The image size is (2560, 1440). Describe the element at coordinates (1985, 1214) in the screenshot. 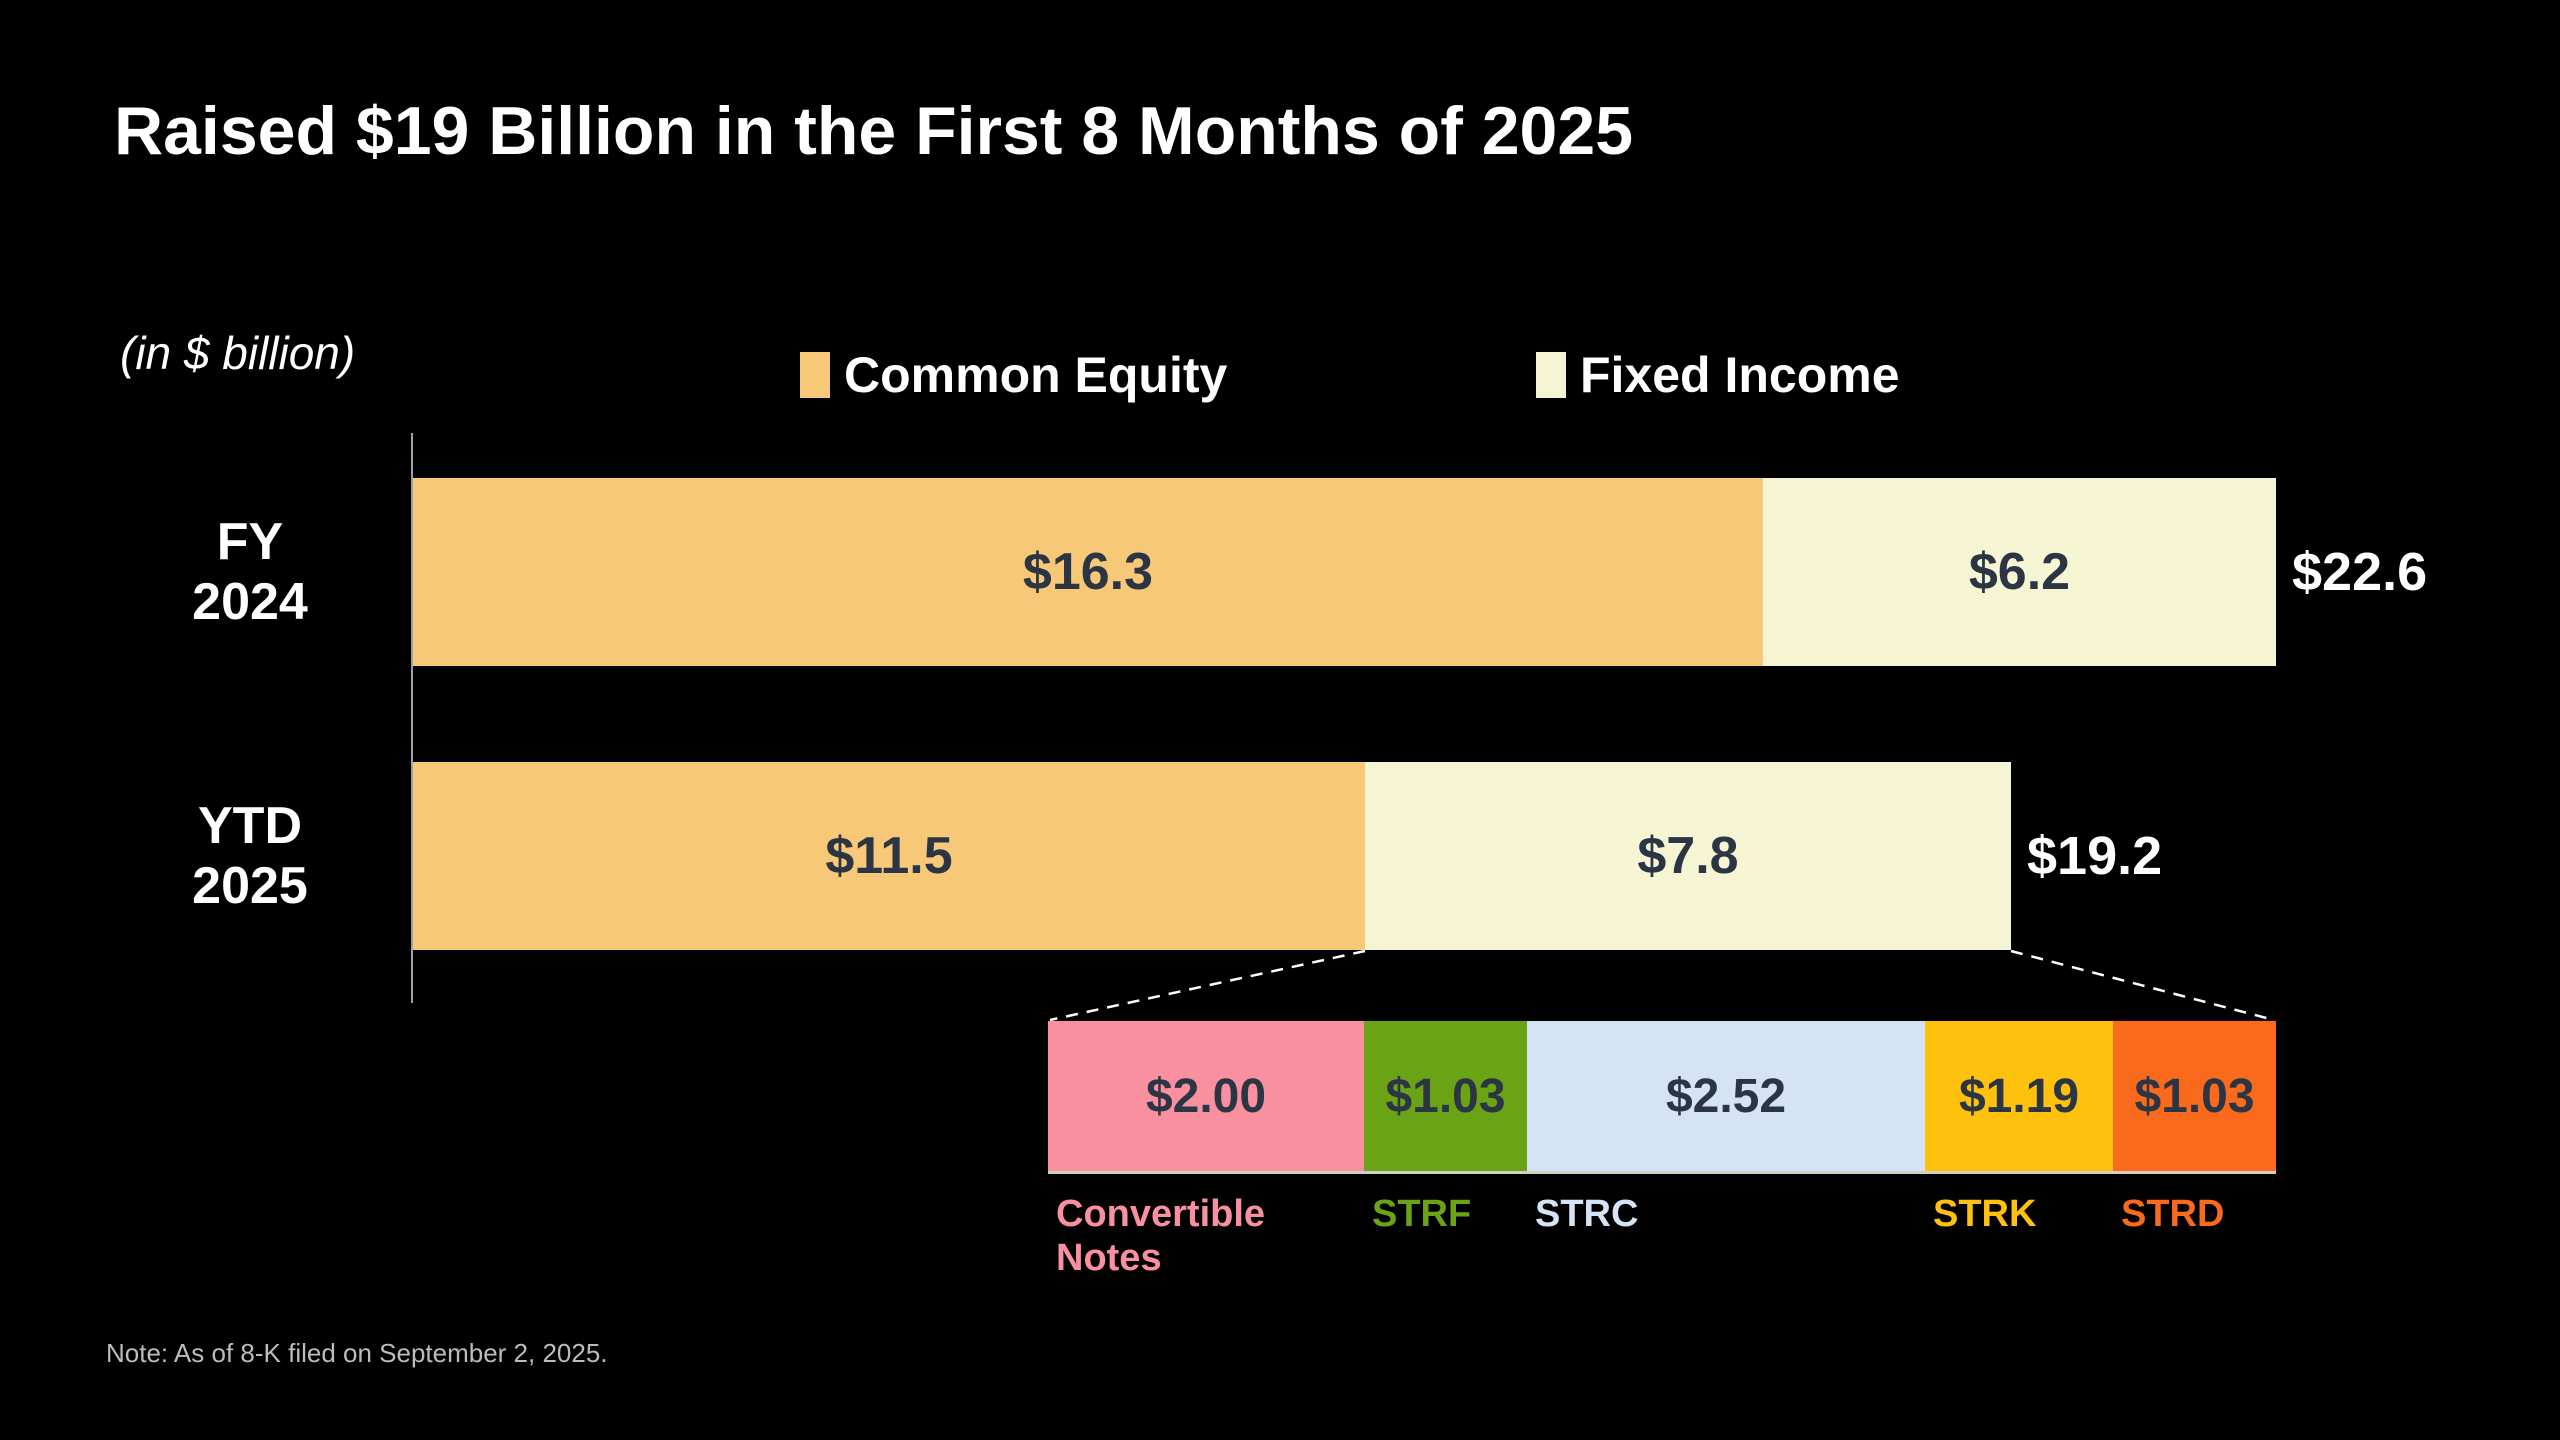

I see `breakdown-label-strk: STRK` at that location.